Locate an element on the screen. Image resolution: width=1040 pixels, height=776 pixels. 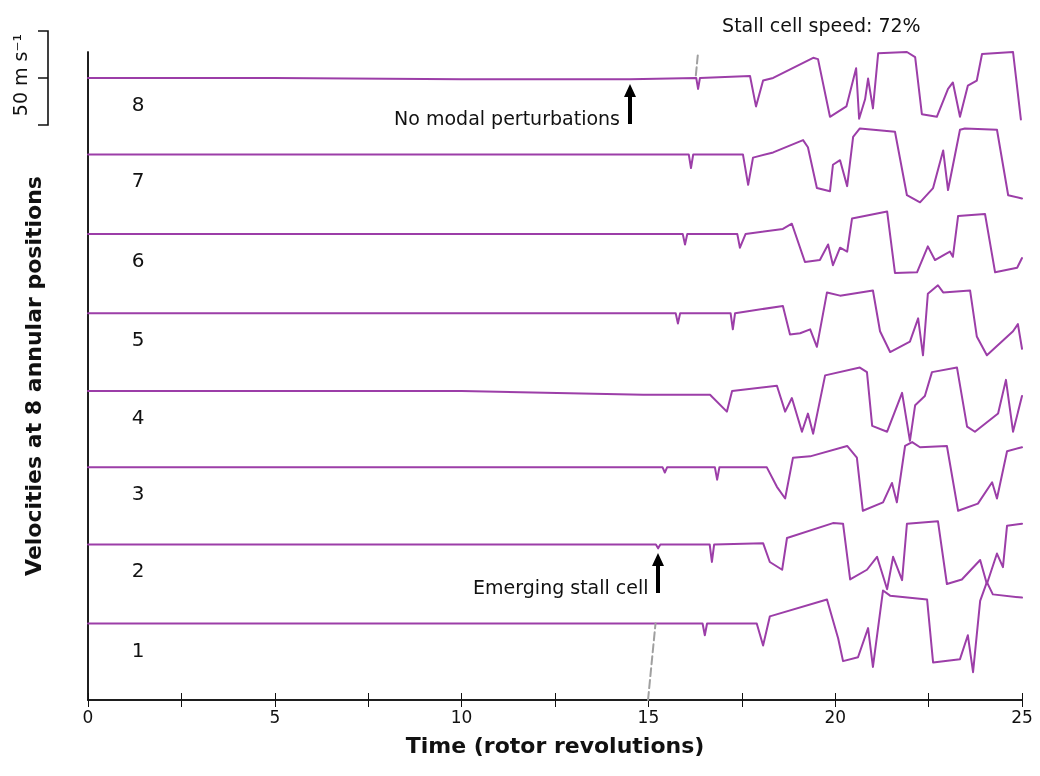
x-tick-label: 10 is located at coordinates (461, 716).